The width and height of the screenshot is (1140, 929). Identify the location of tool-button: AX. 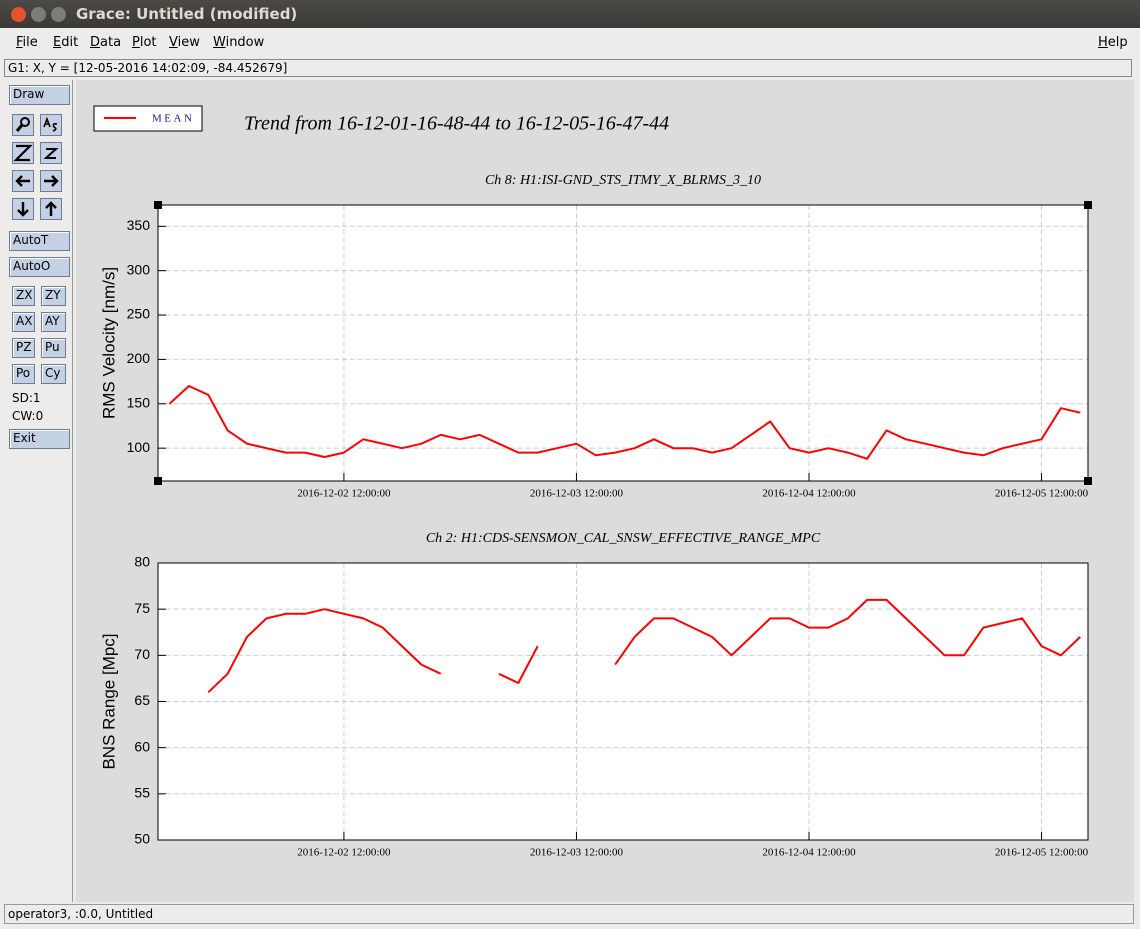
(23, 322).